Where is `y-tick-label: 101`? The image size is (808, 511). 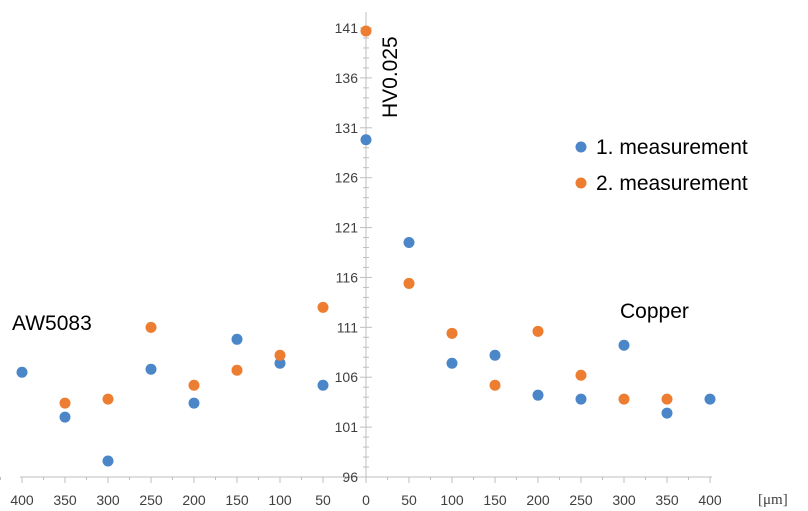 y-tick-label: 101 is located at coordinates (347, 427).